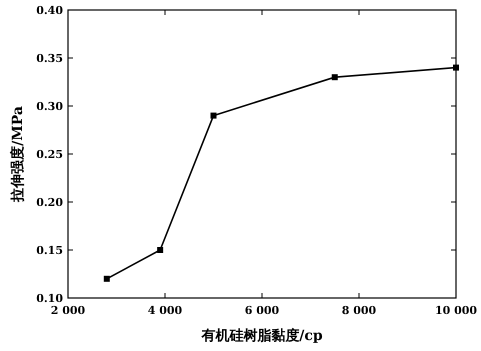 Image resolution: width=481 pixels, height=351 pixels. What do you see at coordinates (49, 58) in the screenshot?
I see `y-tick-label: 0.35` at bounding box center [49, 58].